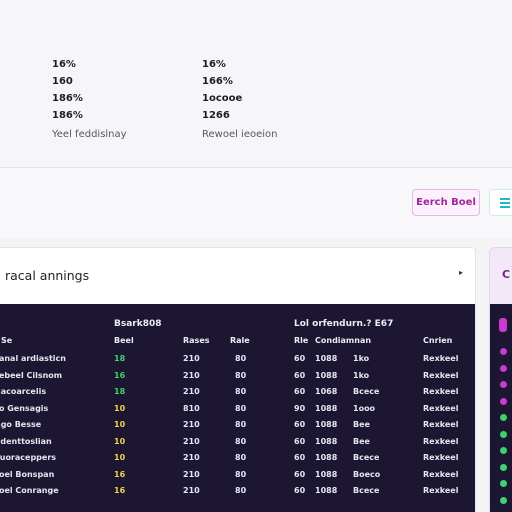 This screenshot has height=512, width=512. I want to click on column-header: Cnrien, so click(438, 340).